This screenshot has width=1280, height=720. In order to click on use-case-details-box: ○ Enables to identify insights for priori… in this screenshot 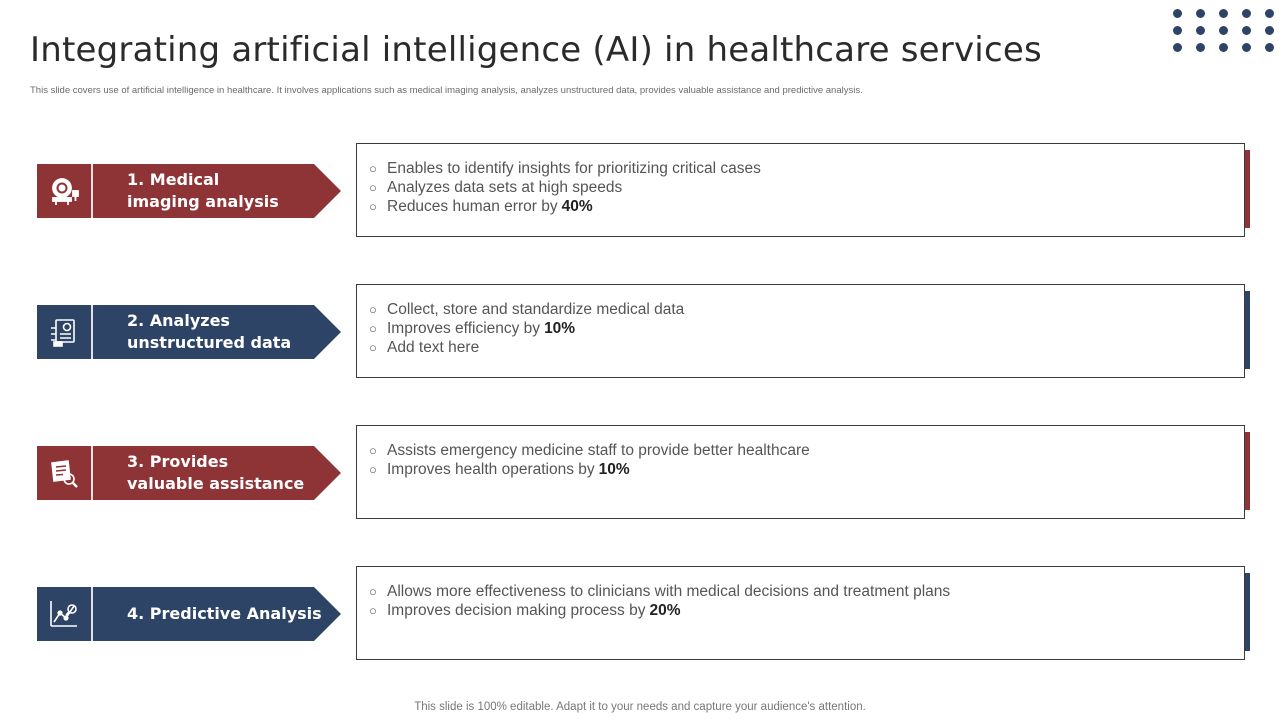, I will do `click(800, 190)`.